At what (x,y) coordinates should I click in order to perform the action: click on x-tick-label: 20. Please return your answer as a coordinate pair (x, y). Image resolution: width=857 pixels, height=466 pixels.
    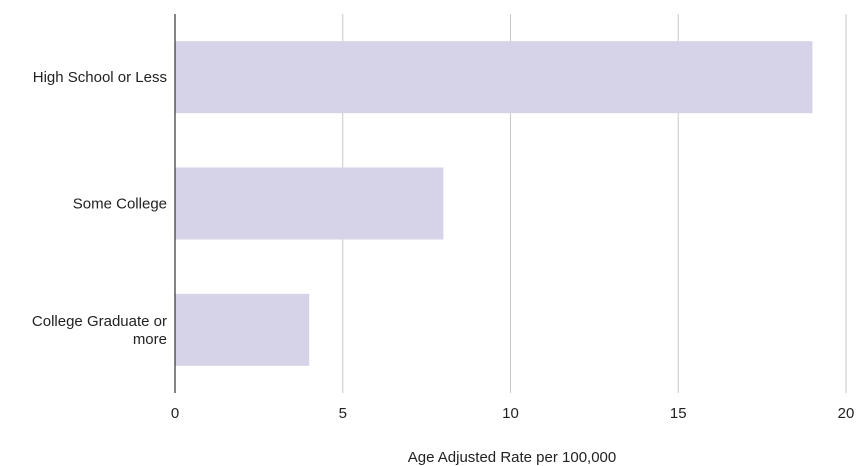
    Looking at the image, I should click on (846, 413).